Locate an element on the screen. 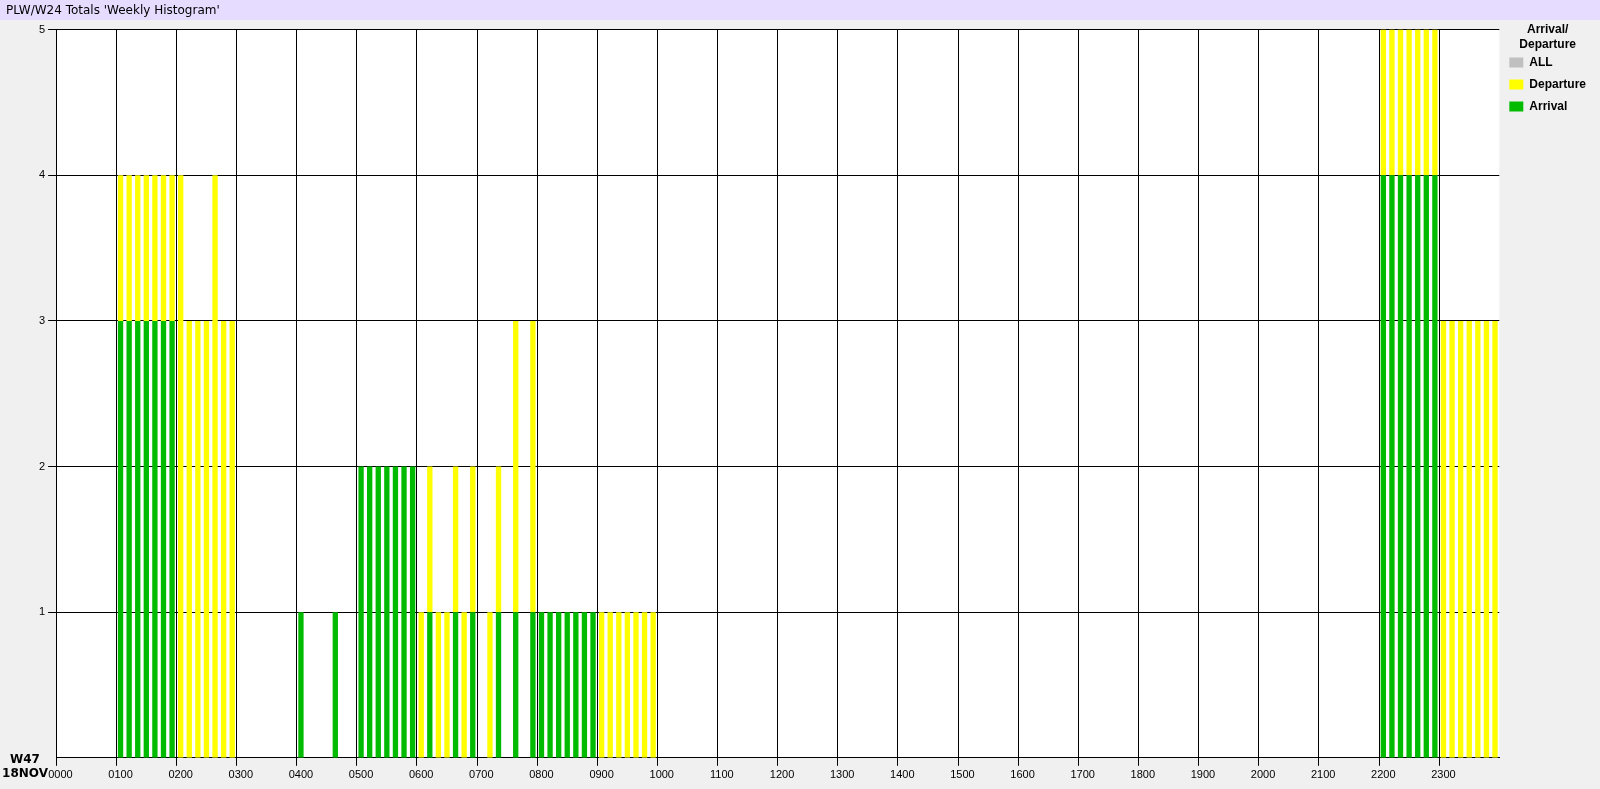 This screenshot has width=1600, height=789. legend-label: Departure is located at coordinates (1558, 83).